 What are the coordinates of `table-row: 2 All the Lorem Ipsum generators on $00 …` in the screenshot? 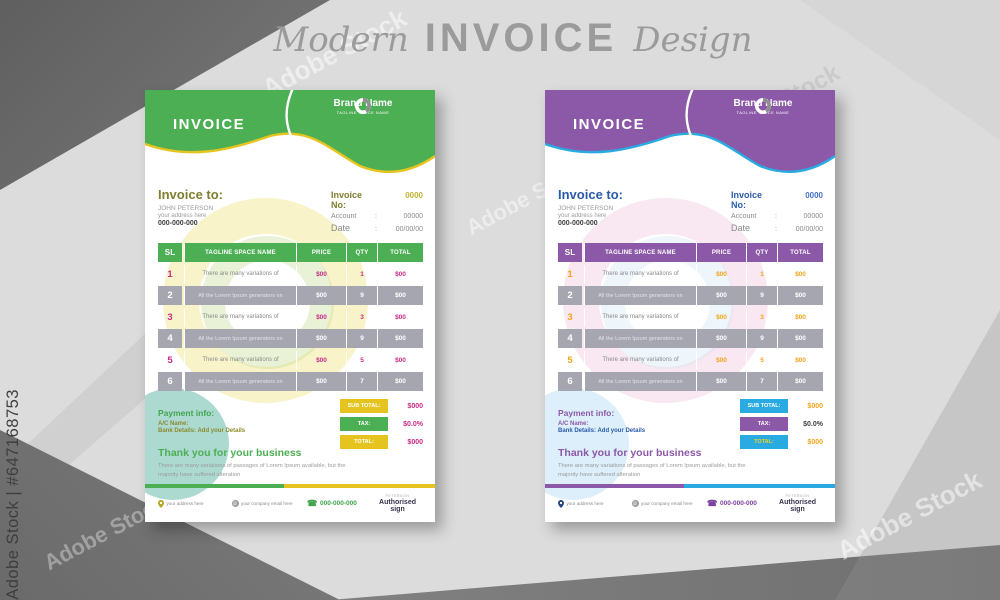 It's located at (290, 295).